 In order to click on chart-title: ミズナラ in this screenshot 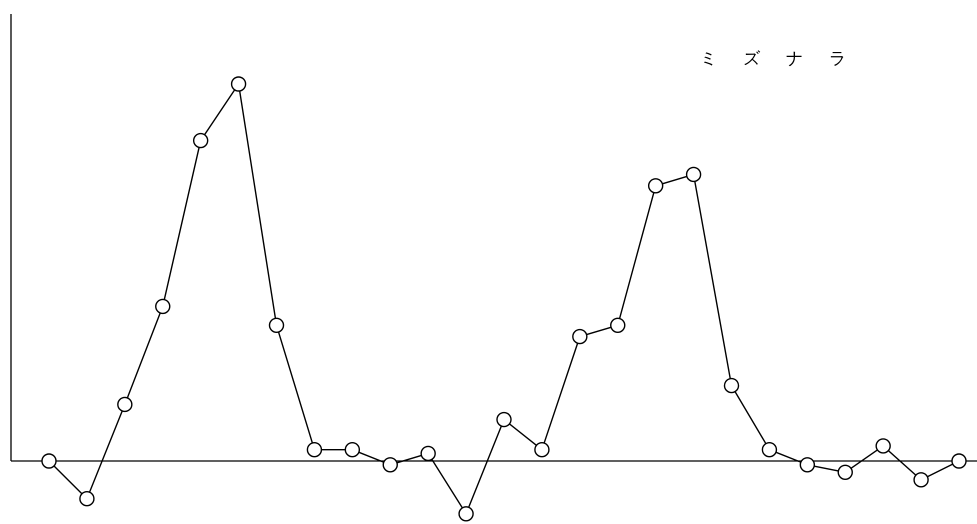, I will do `click(786, 59)`.